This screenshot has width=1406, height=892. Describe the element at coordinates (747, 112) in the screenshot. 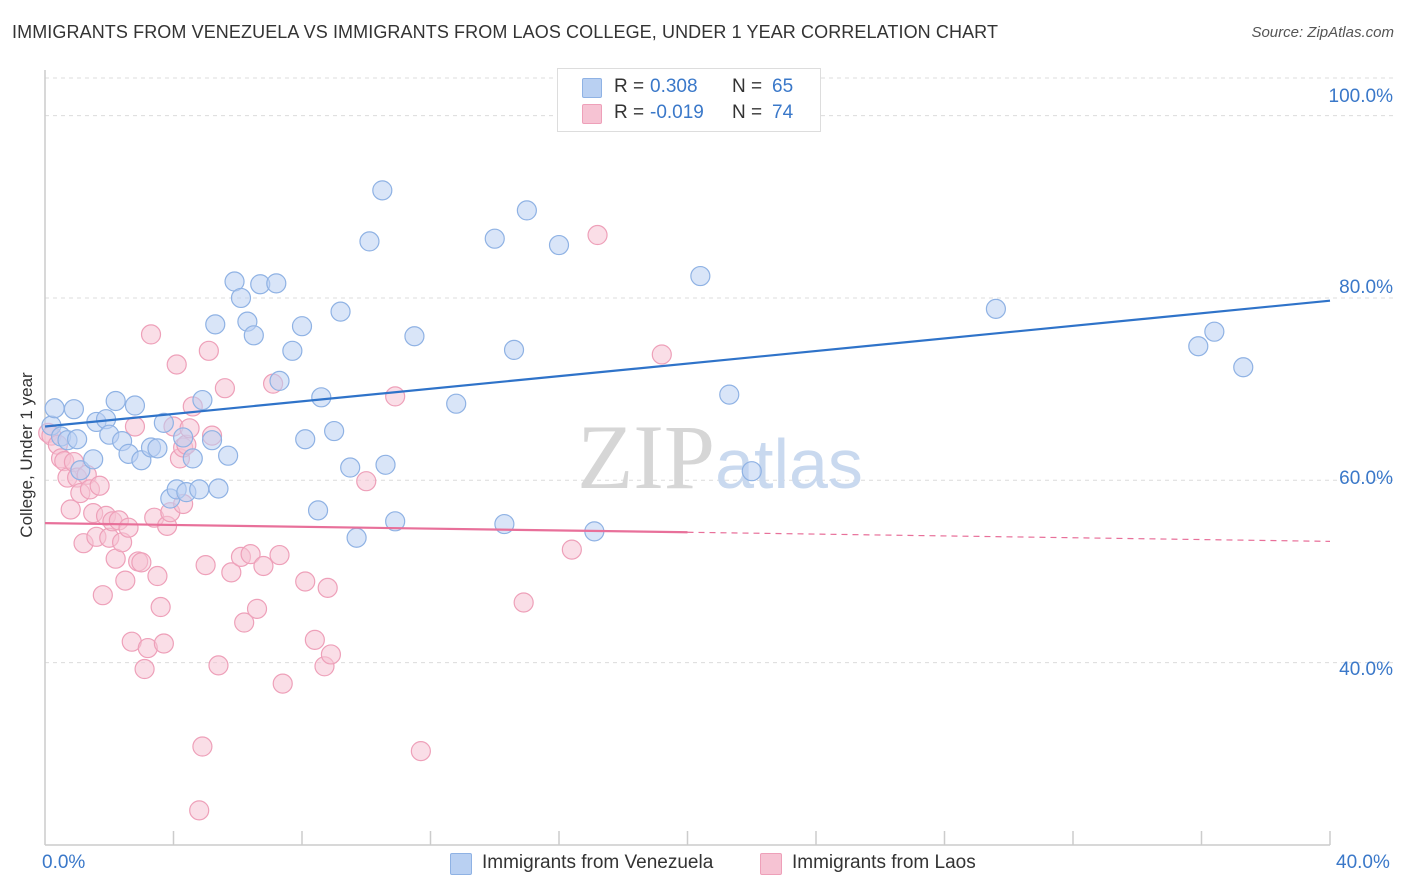

I see `n-label: N =` at that location.